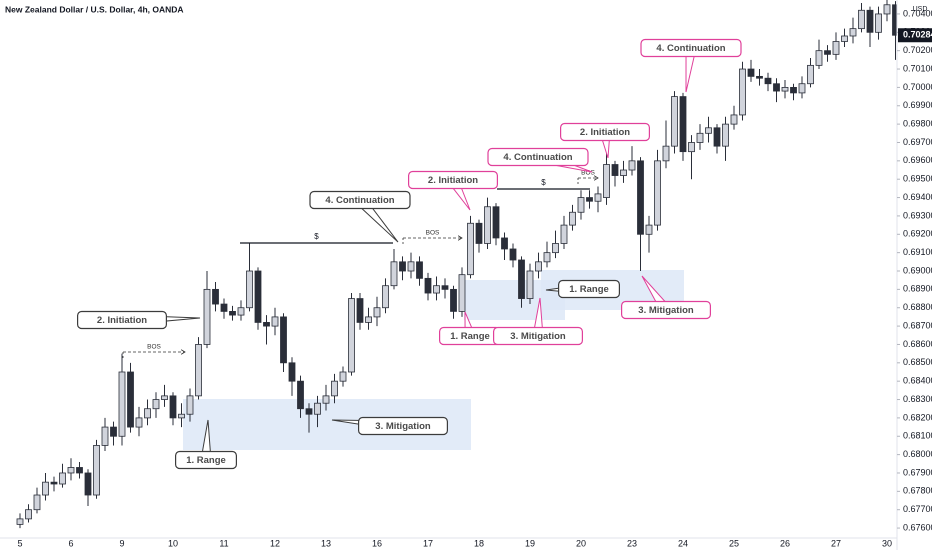  What do you see at coordinates (19, 543) in the screenshot?
I see `x-tick-label: 5` at bounding box center [19, 543].